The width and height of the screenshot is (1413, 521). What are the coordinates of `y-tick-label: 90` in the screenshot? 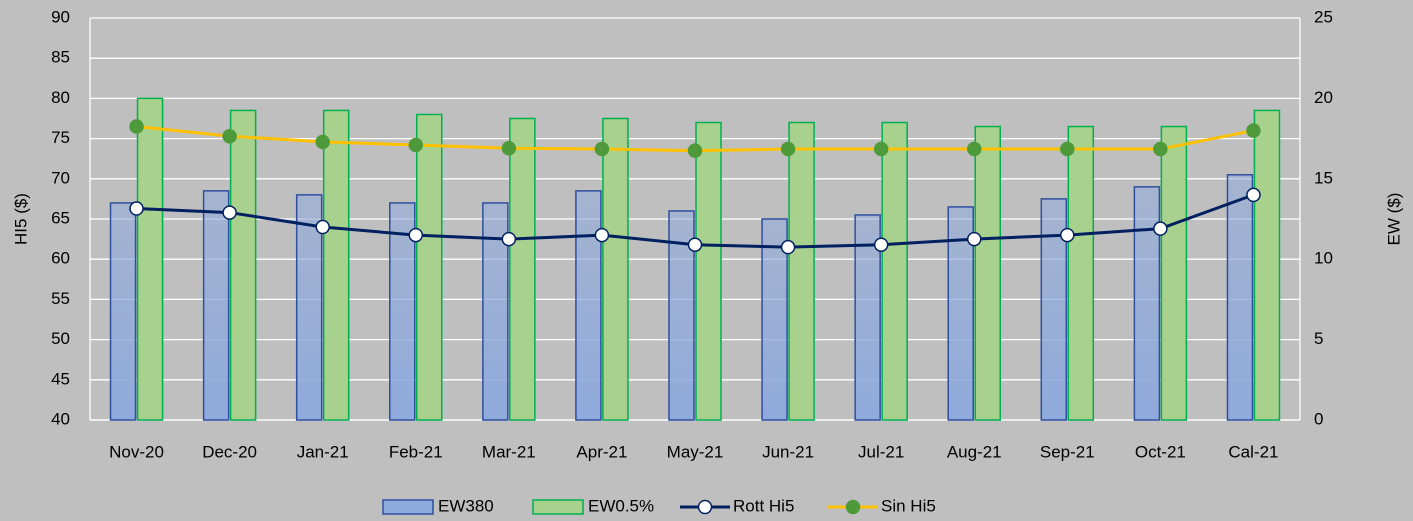 It's located at (60, 16).